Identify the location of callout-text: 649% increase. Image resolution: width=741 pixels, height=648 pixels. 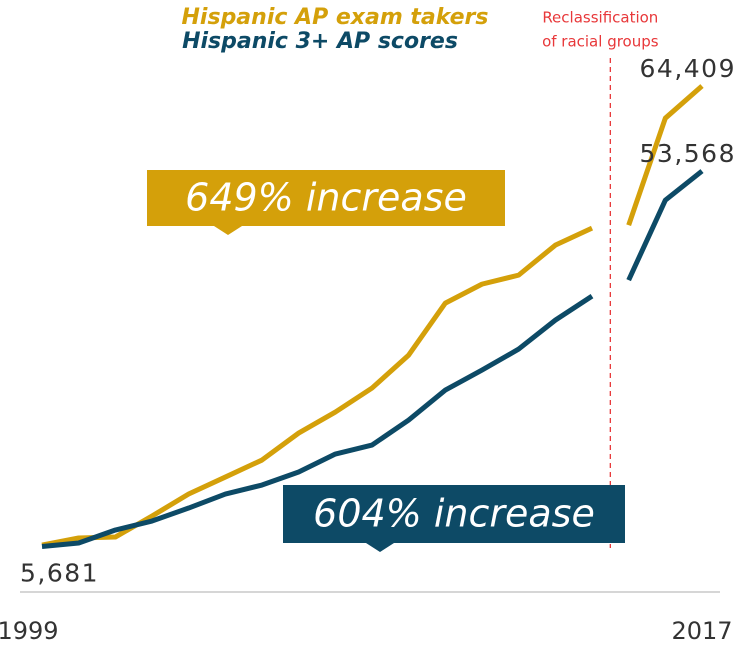
(326, 198).